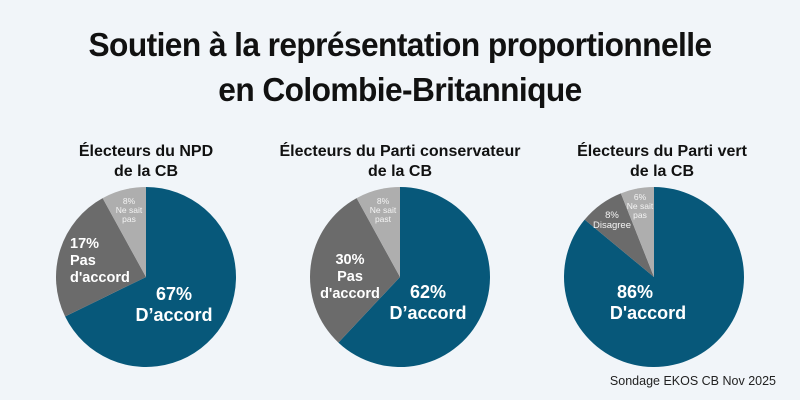  I want to click on label-agree: D'accord, so click(648, 313).